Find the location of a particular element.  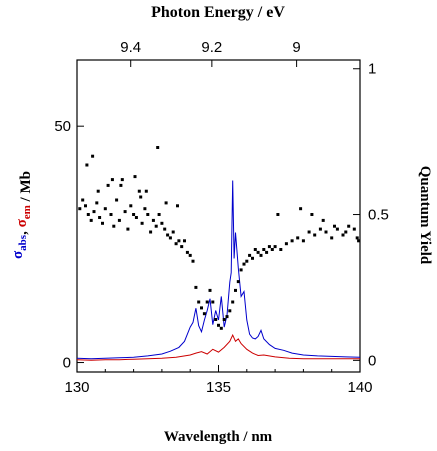

top-tick-label: 9.2 is located at coordinates (211, 47).